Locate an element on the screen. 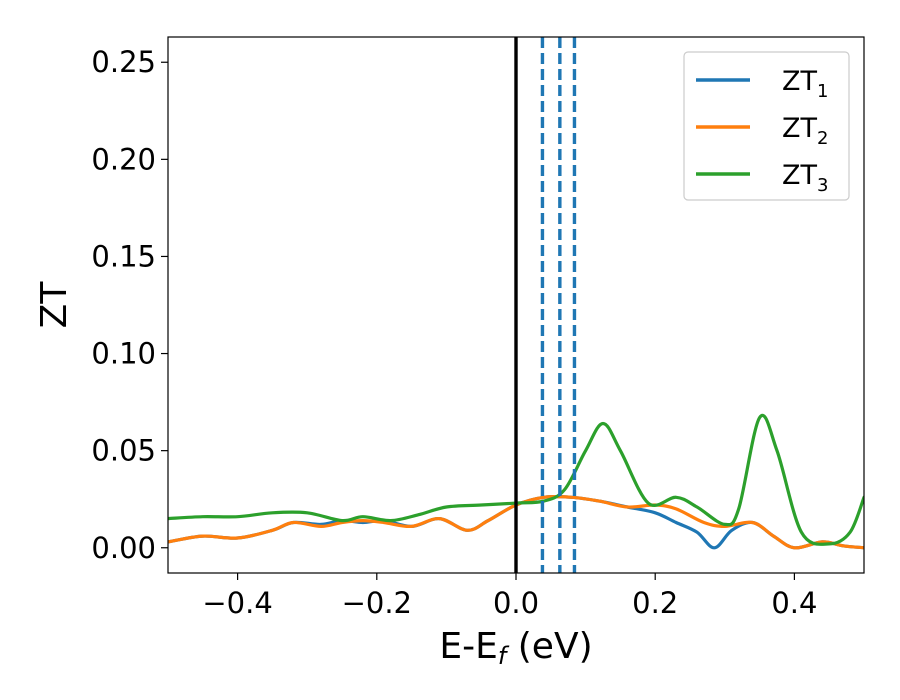  y-axis-ticks: 0.00 0.05 0.10 0.15 0.20 0.25 is located at coordinates (129, 305).